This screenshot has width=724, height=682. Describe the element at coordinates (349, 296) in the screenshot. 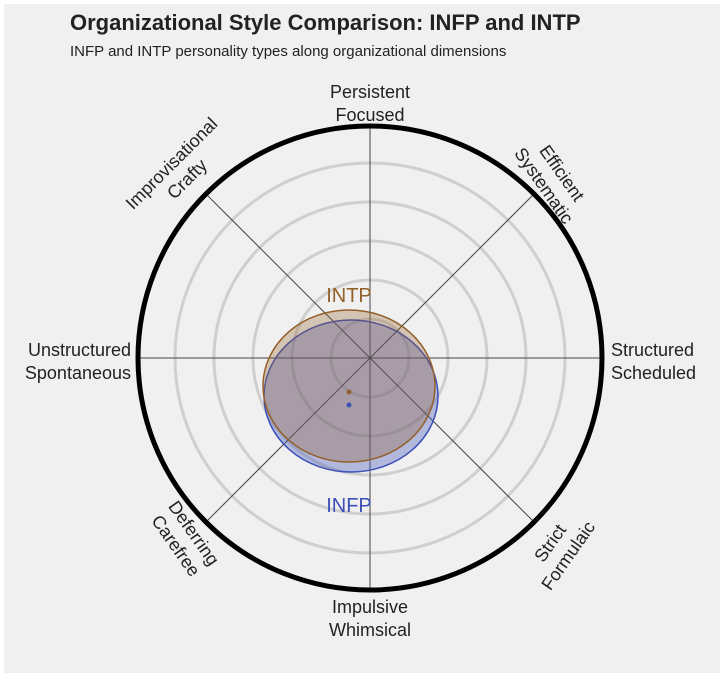

I see `type-label: INTP` at that location.